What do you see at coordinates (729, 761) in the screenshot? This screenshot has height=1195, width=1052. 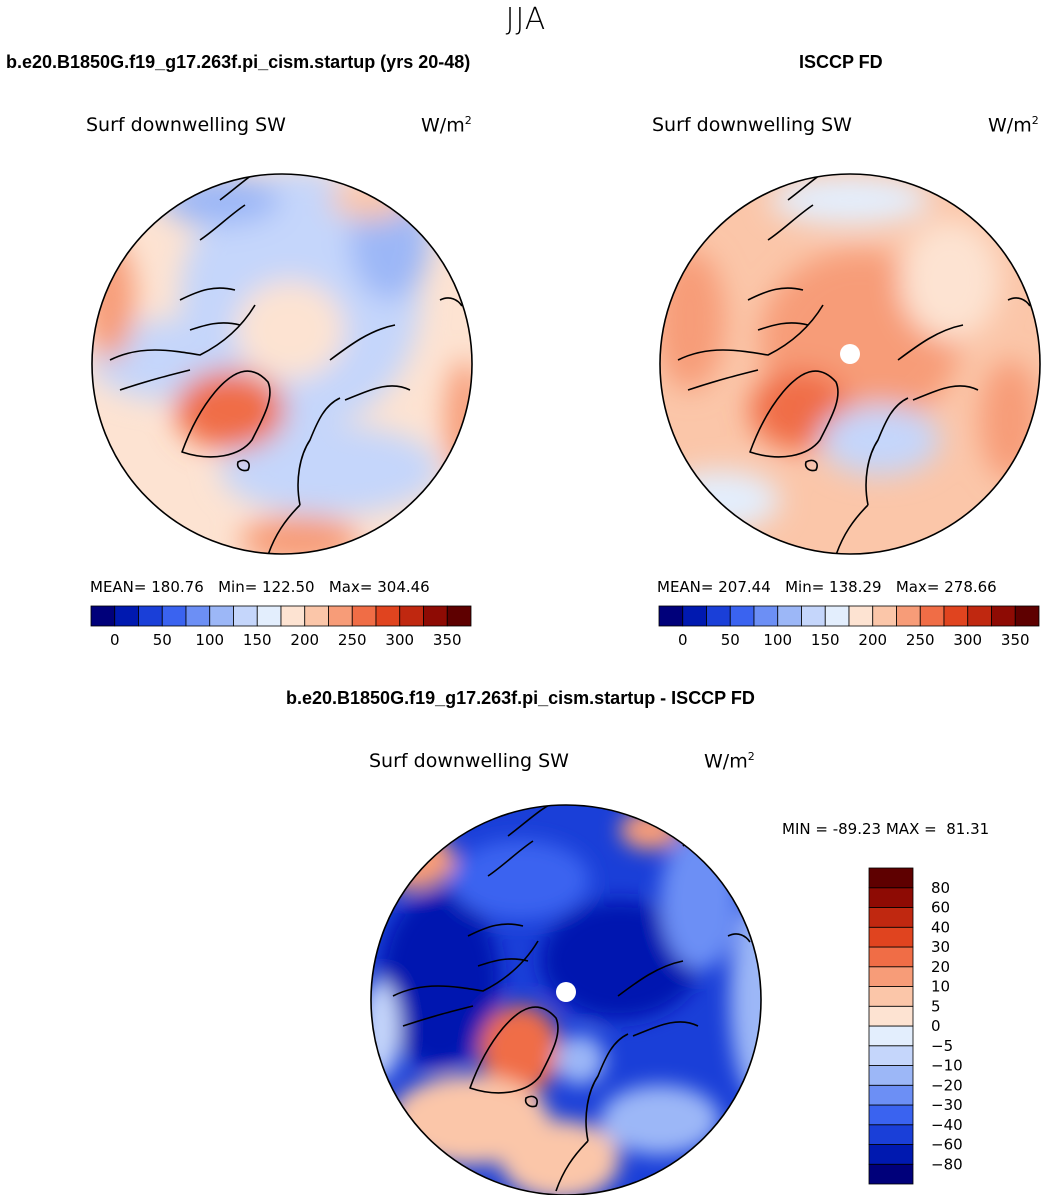 I see `panel-diff-units: W/m2` at bounding box center [729, 761].